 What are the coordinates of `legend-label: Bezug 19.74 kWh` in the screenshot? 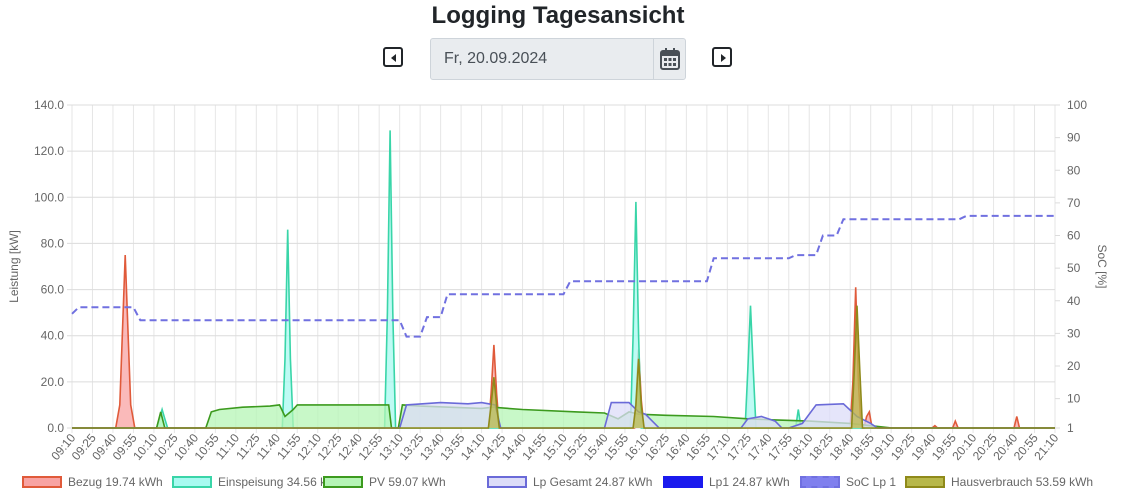 It's located at (115, 482).